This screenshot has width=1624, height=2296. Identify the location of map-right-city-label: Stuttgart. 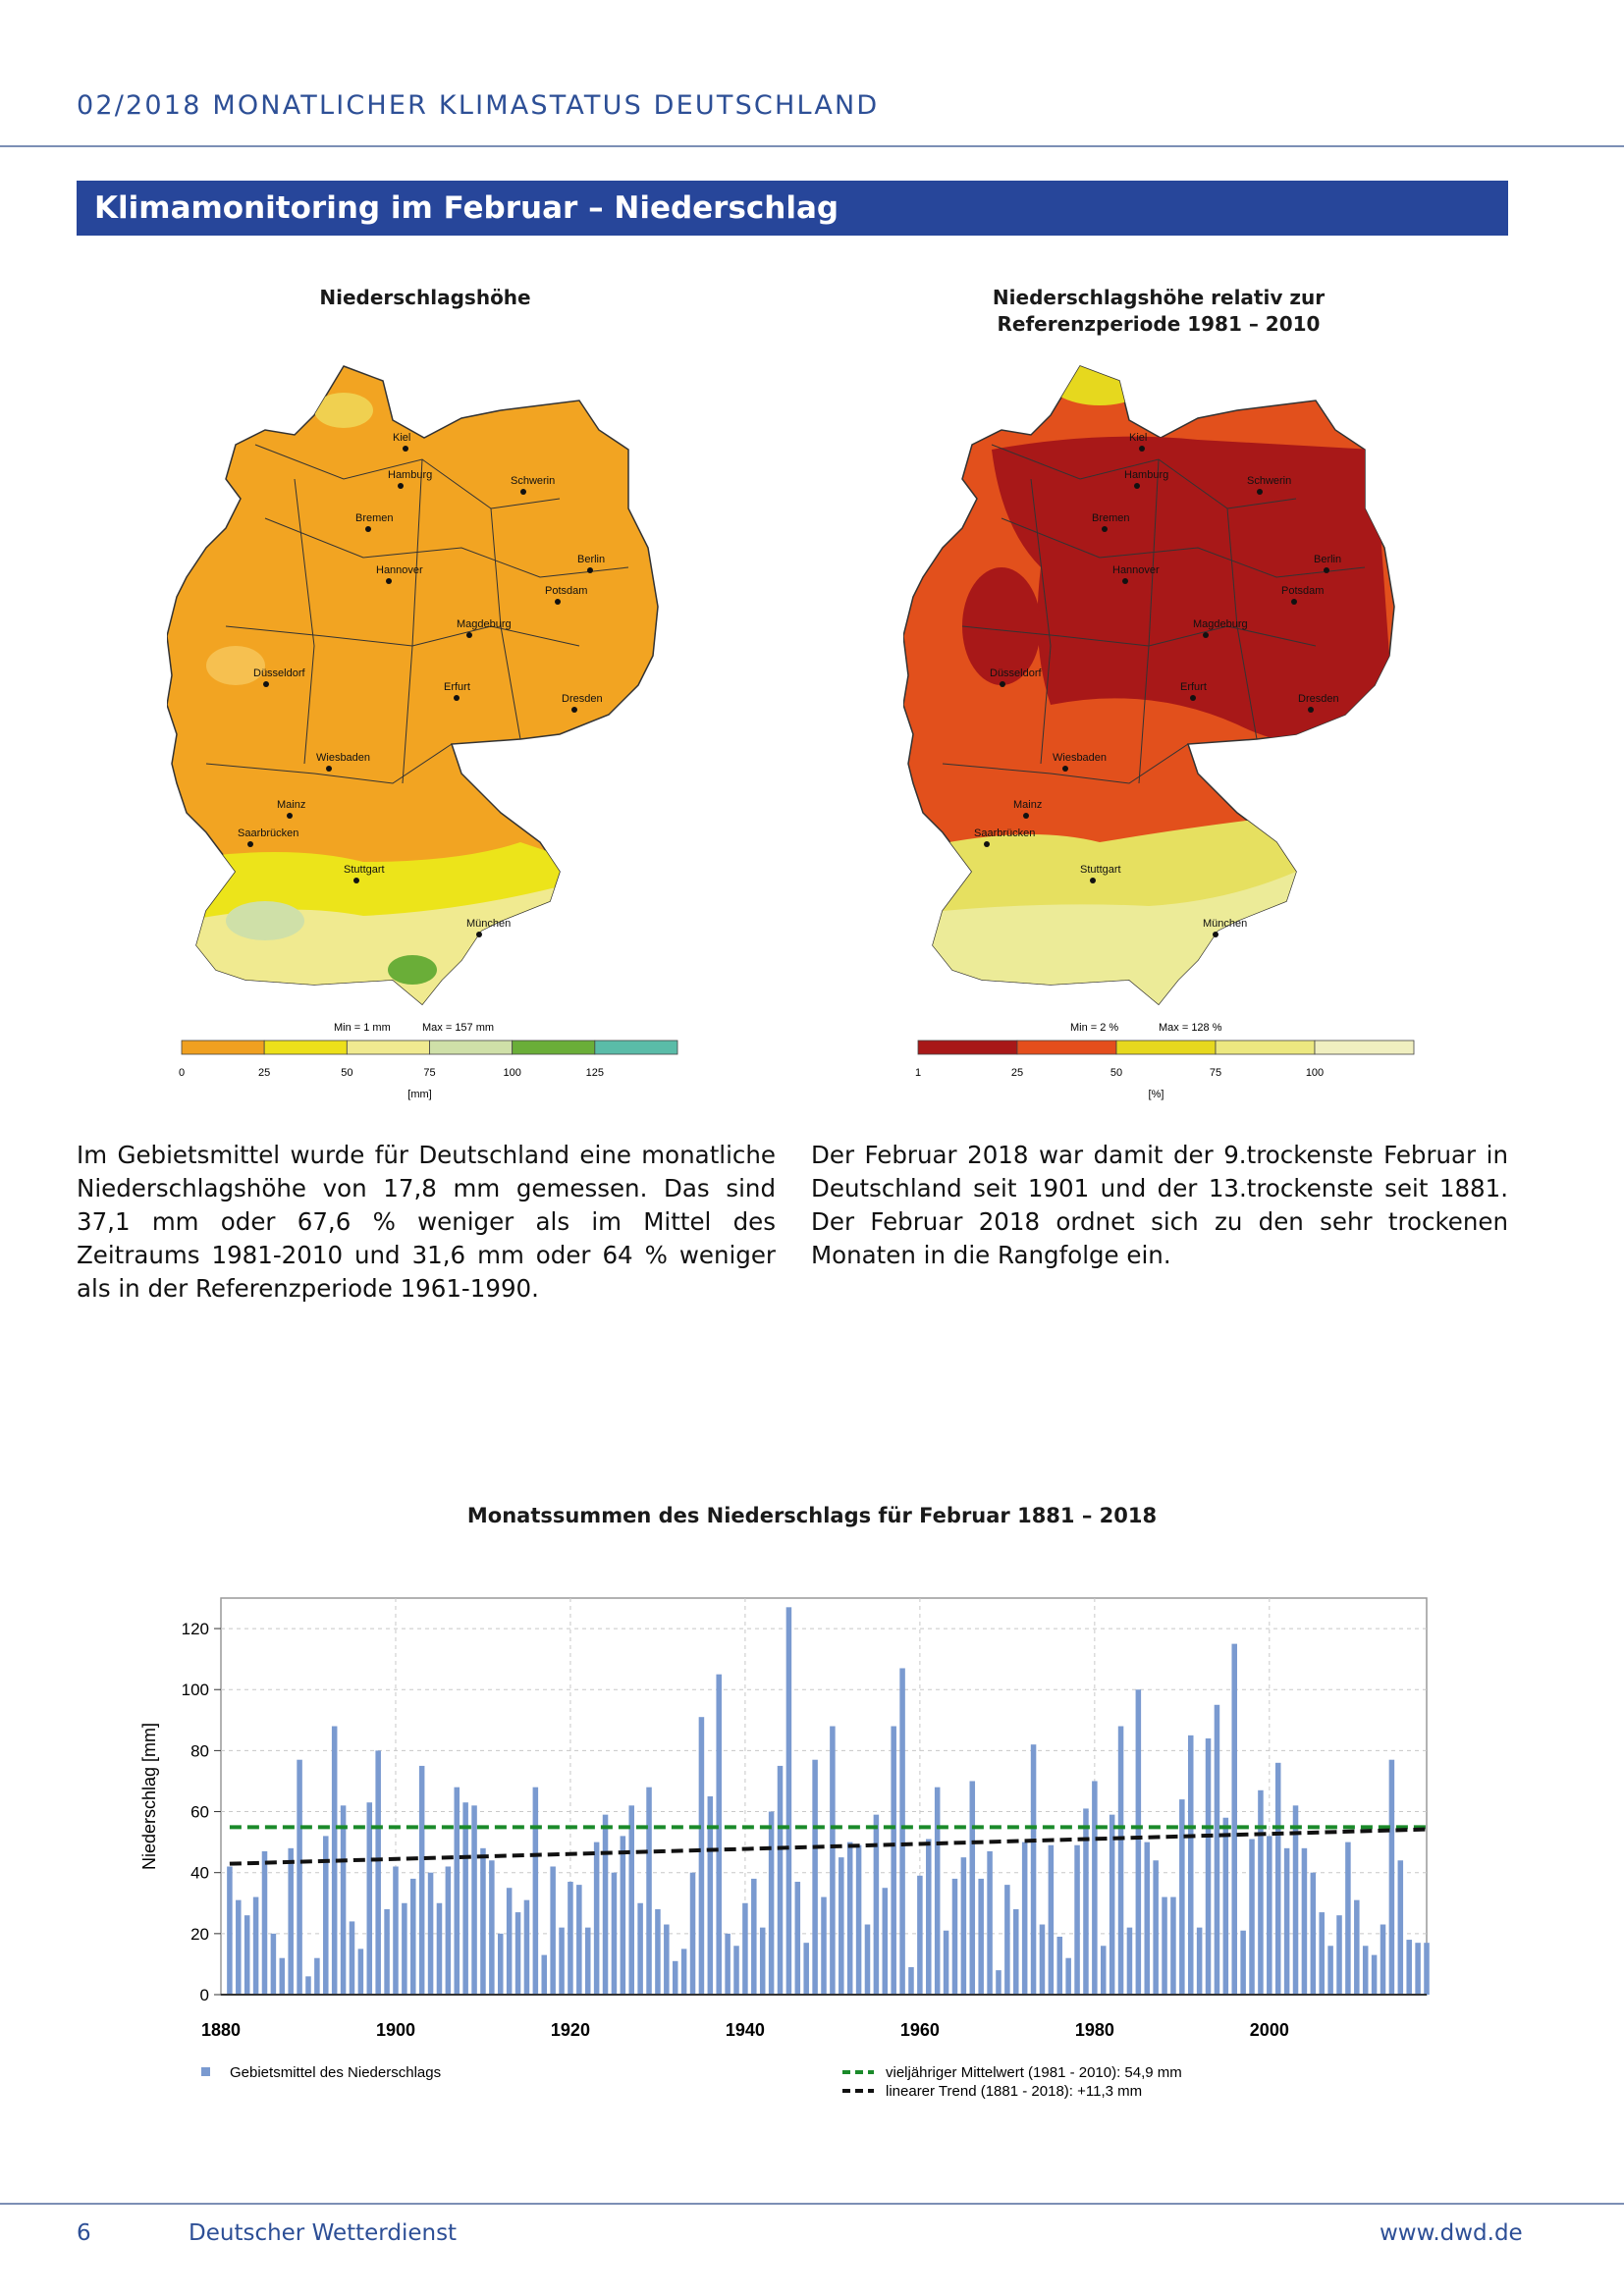
(1100, 870).